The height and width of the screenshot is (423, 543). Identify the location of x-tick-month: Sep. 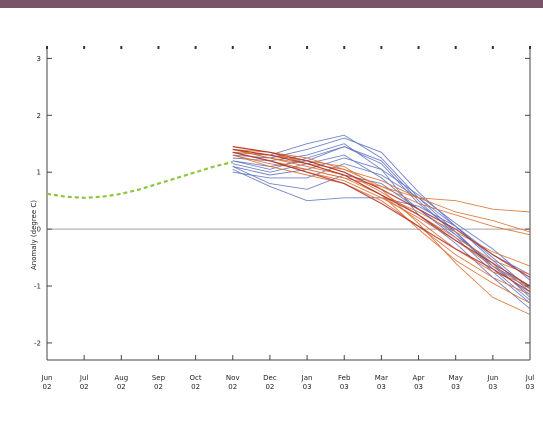
(159, 378).